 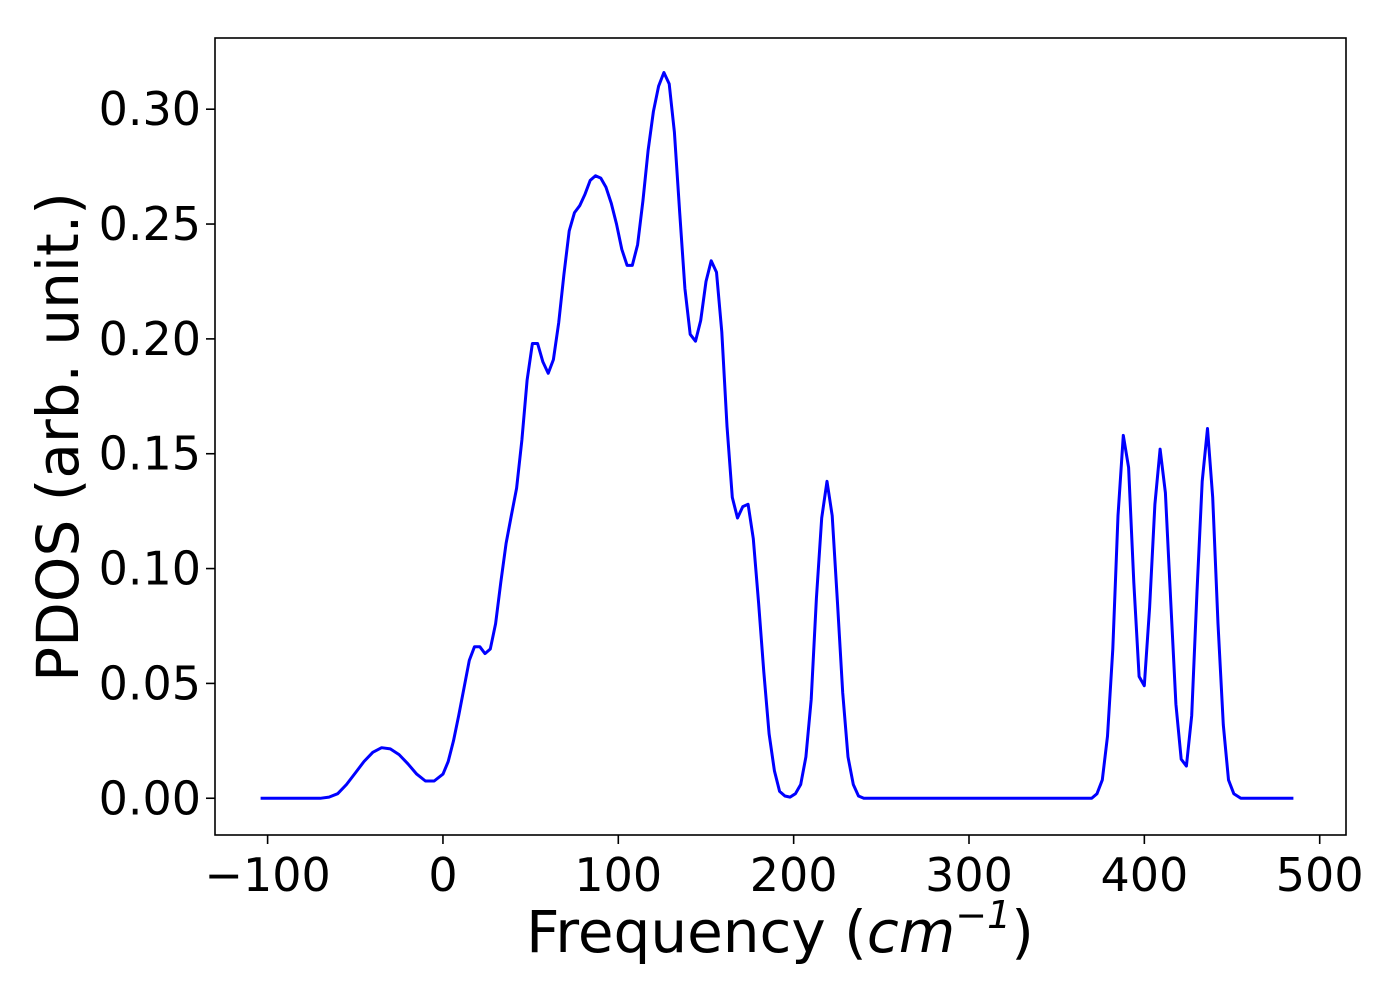 I want to click on x-axis-title-text: Frequency, so click(x=676, y=932).